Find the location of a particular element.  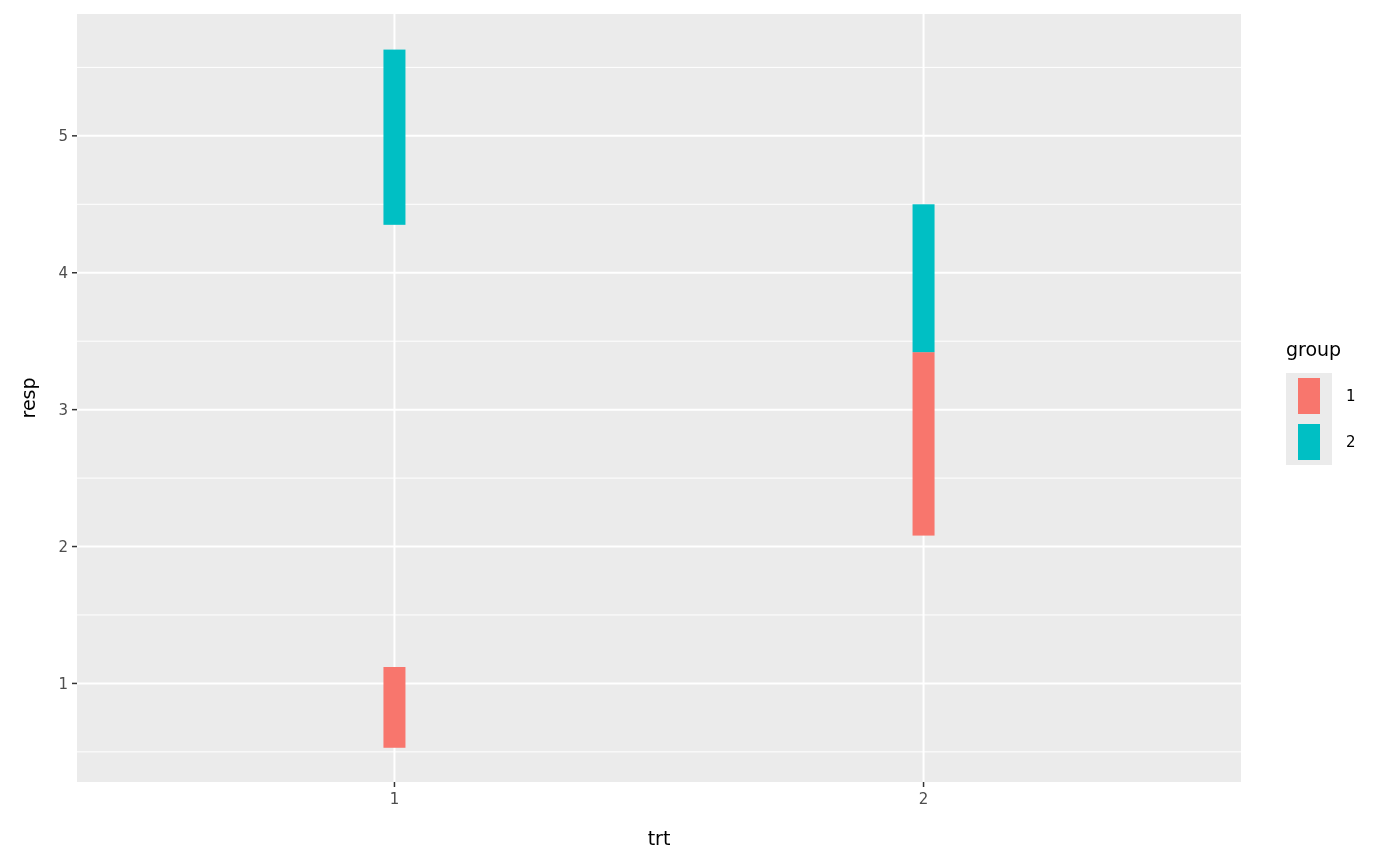

legend-title: group is located at coordinates (1314, 349).